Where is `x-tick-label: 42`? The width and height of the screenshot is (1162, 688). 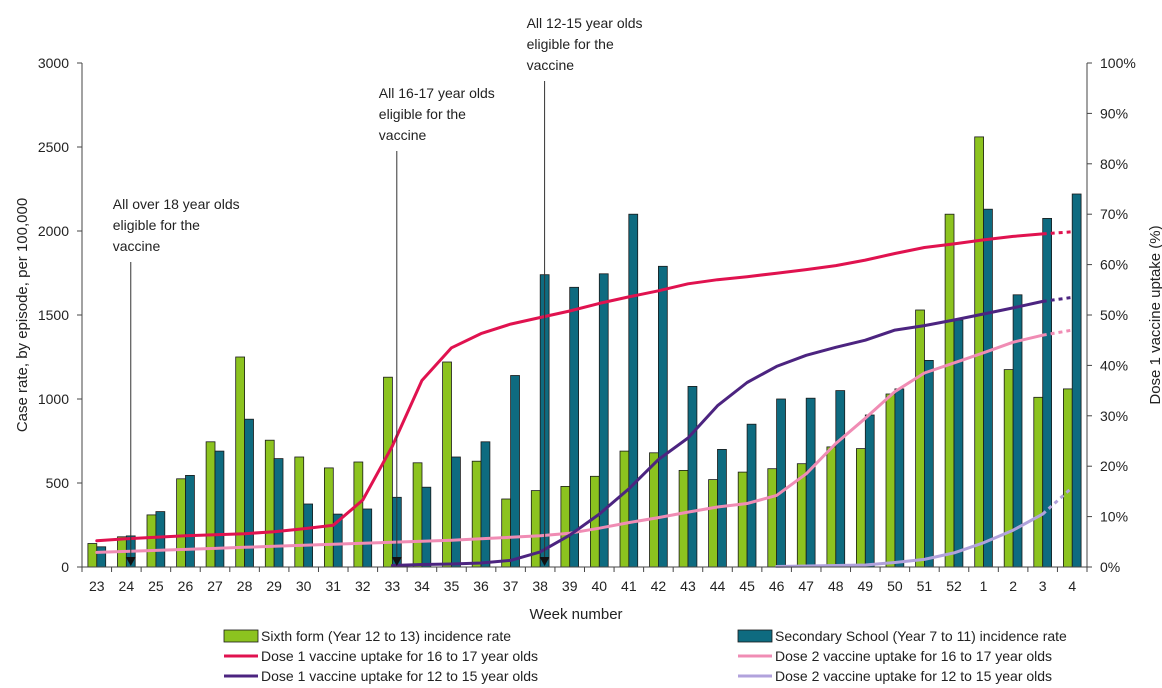 x-tick-label: 42 is located at coordinates (659, 586).